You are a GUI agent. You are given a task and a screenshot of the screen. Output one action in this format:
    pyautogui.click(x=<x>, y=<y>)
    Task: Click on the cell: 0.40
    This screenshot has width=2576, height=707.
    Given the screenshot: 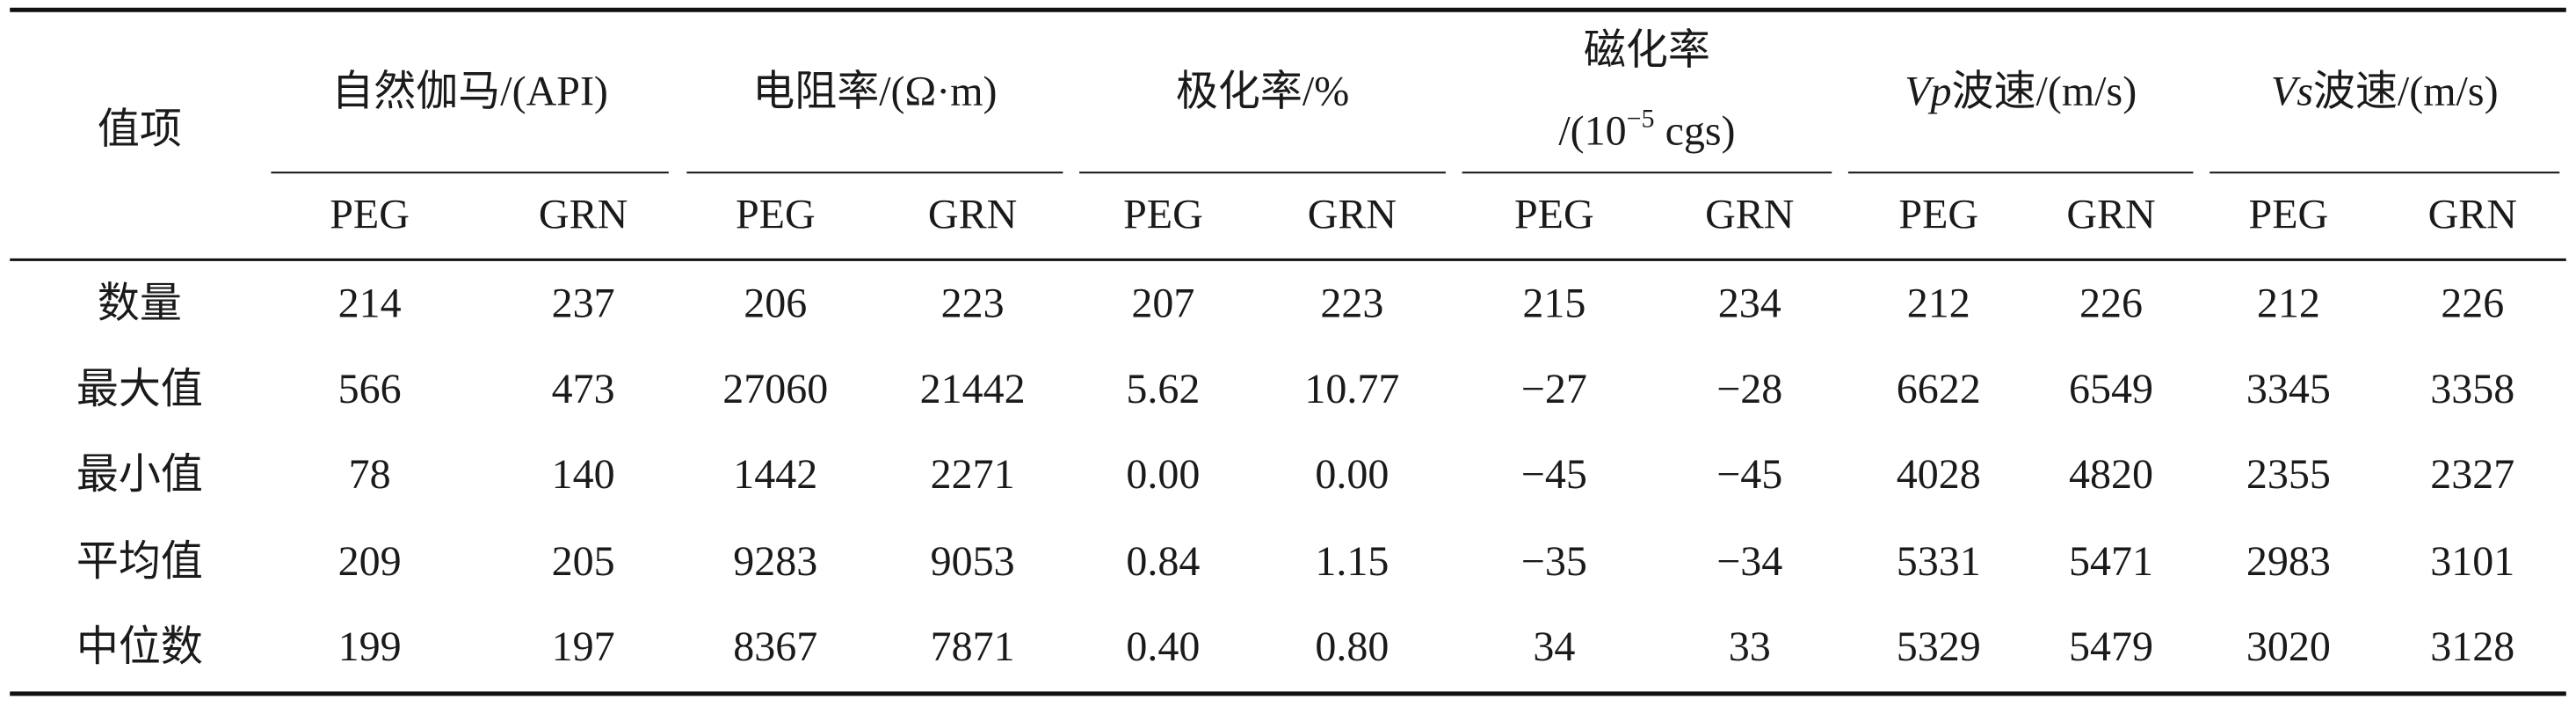 What is the action you would take?
    pyautogui.click(x=1163, y=646)
    